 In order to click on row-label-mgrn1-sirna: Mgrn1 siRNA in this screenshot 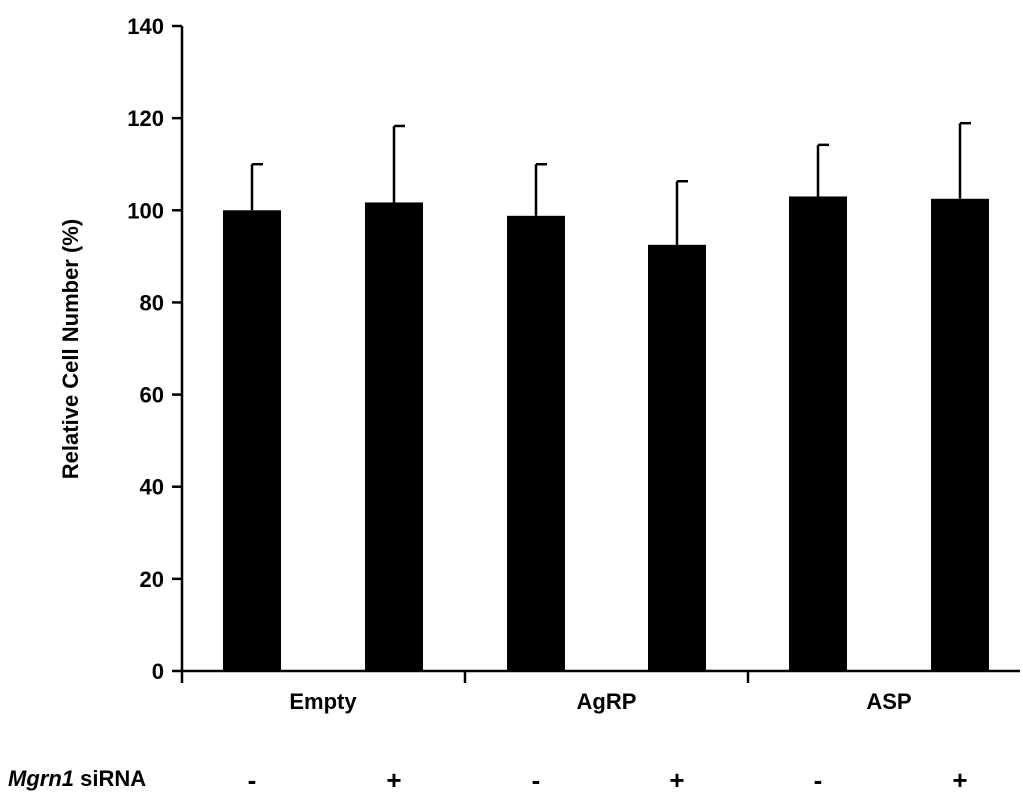, I will do `click(77, 778)`.